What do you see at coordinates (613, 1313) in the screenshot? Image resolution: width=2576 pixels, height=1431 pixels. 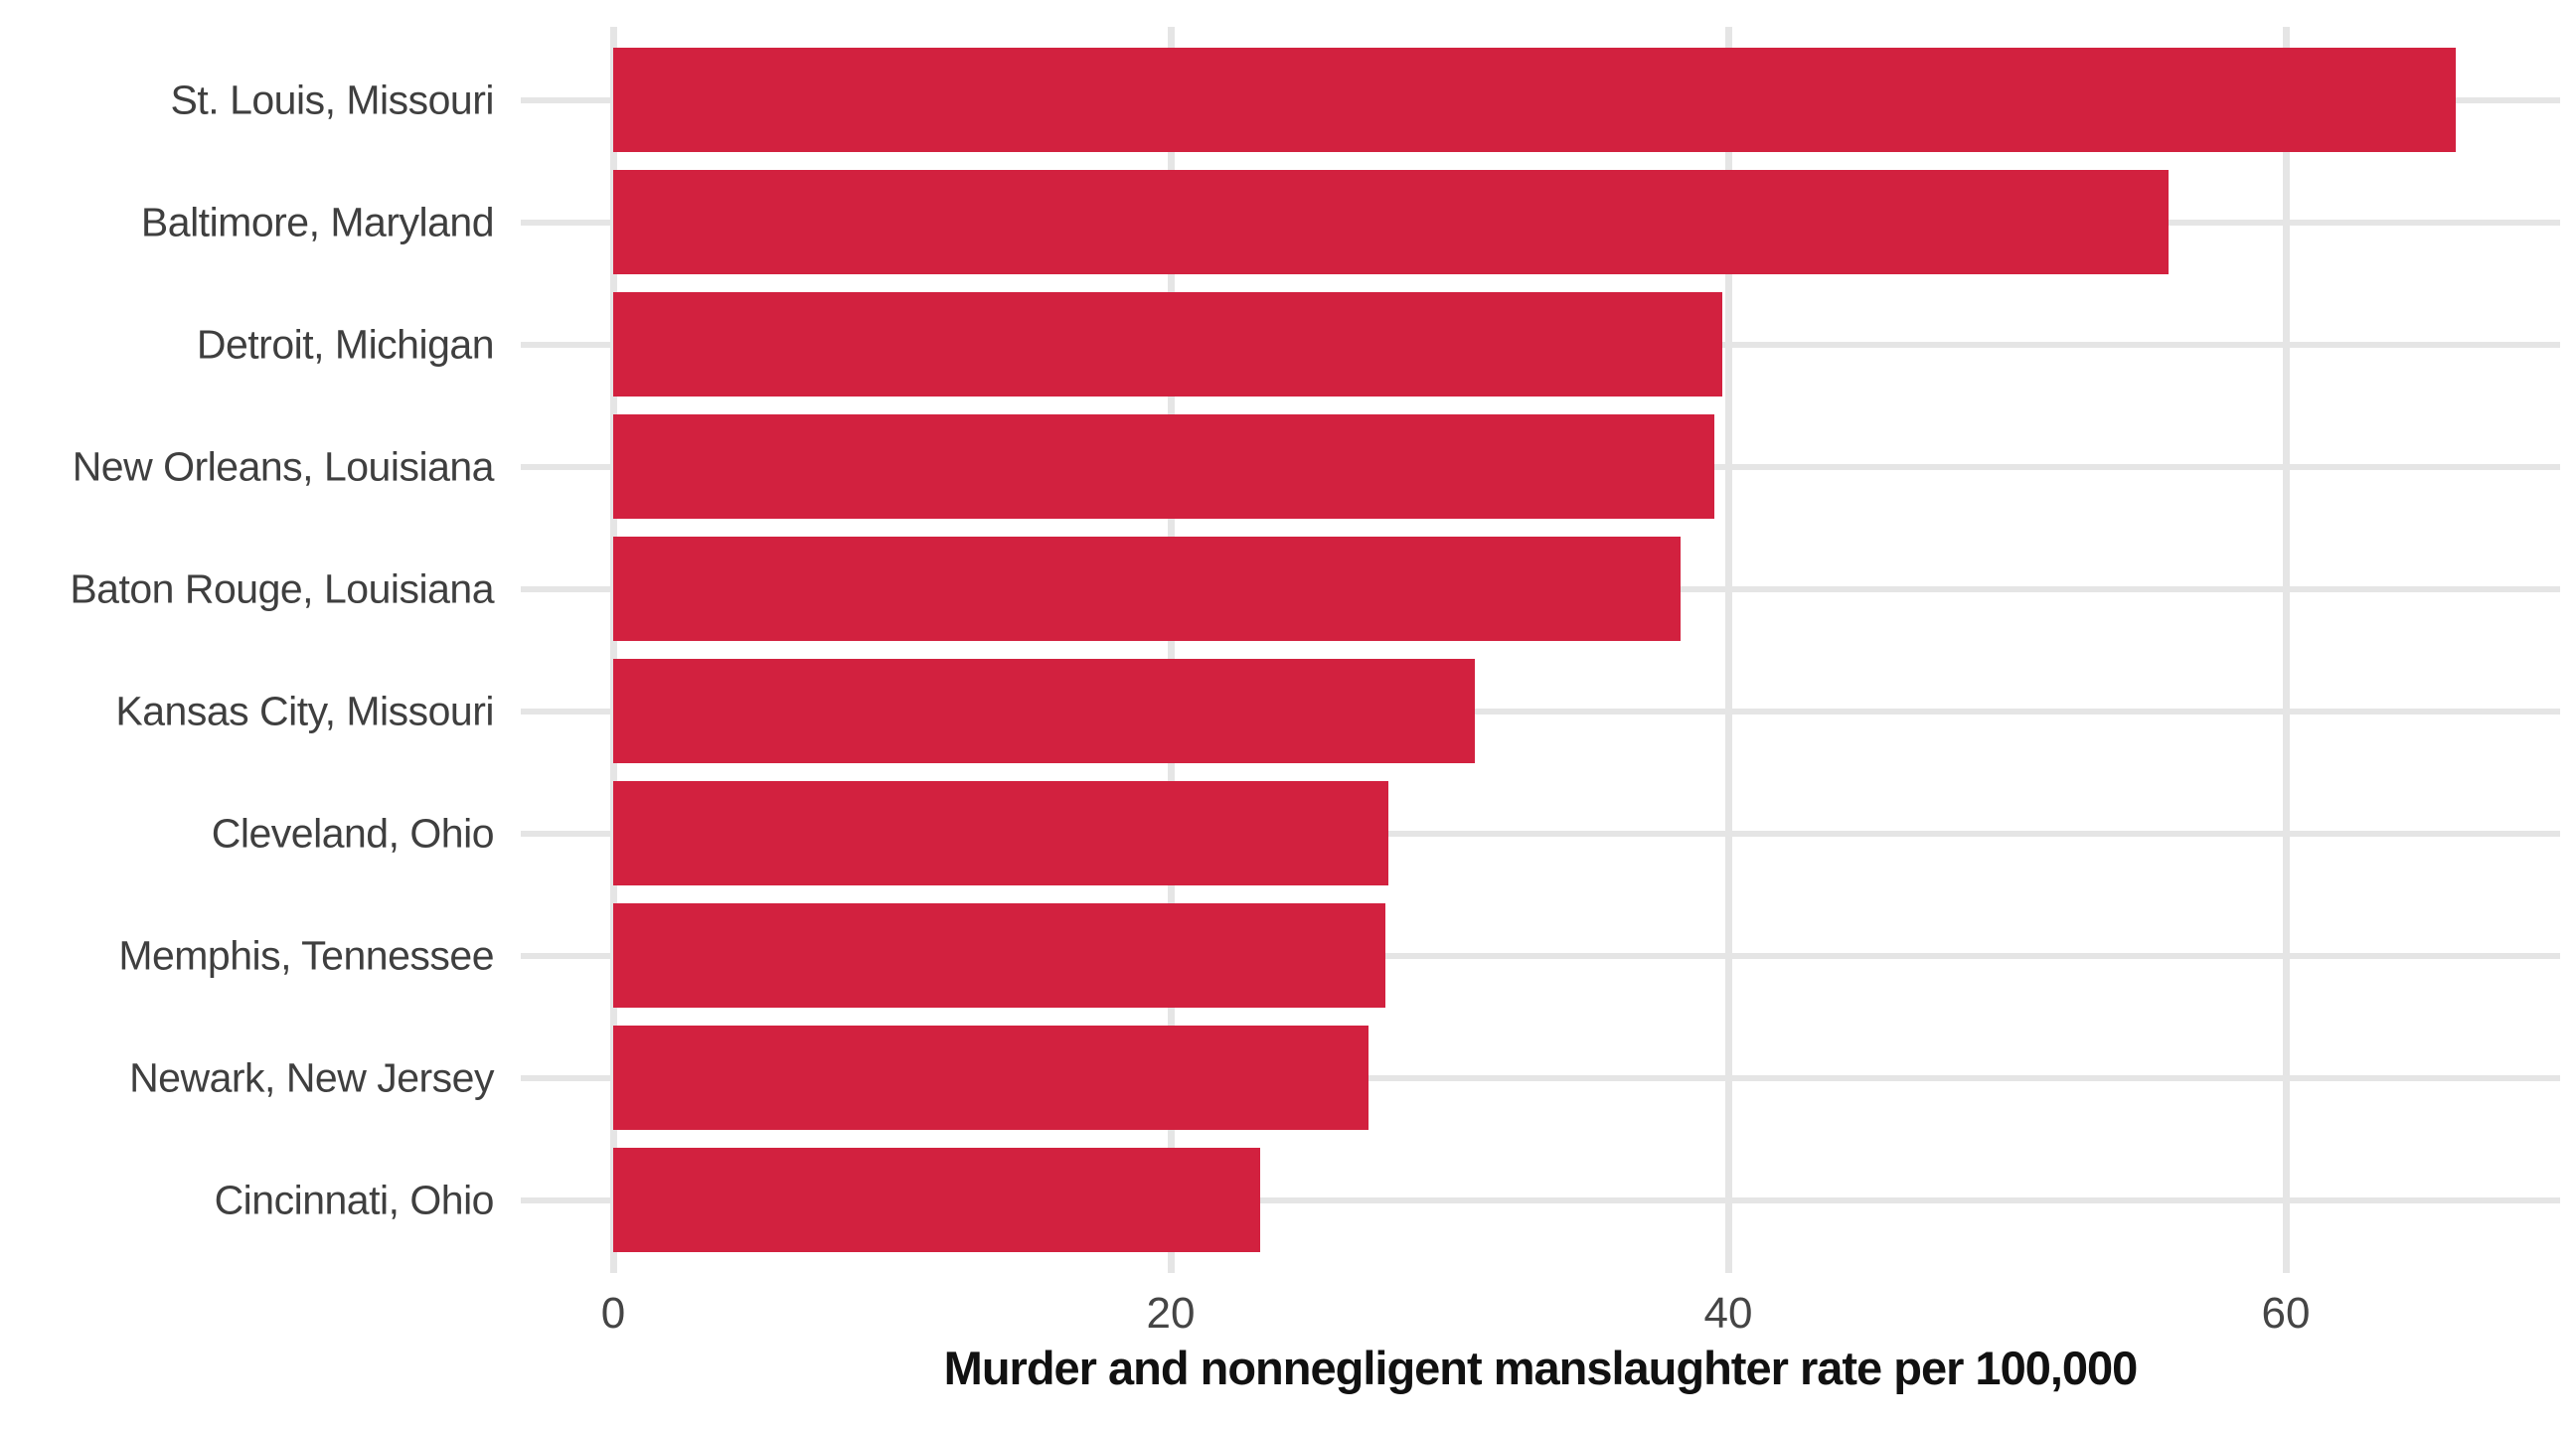 I see `x-tick-label: 0` at bounding box center [613, 1313].